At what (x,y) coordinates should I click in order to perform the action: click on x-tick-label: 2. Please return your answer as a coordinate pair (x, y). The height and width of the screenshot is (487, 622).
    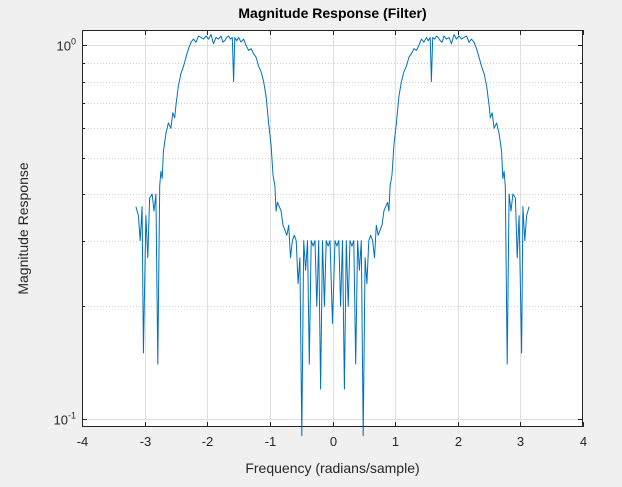
    Looking at the image, I should click on (458, 441).